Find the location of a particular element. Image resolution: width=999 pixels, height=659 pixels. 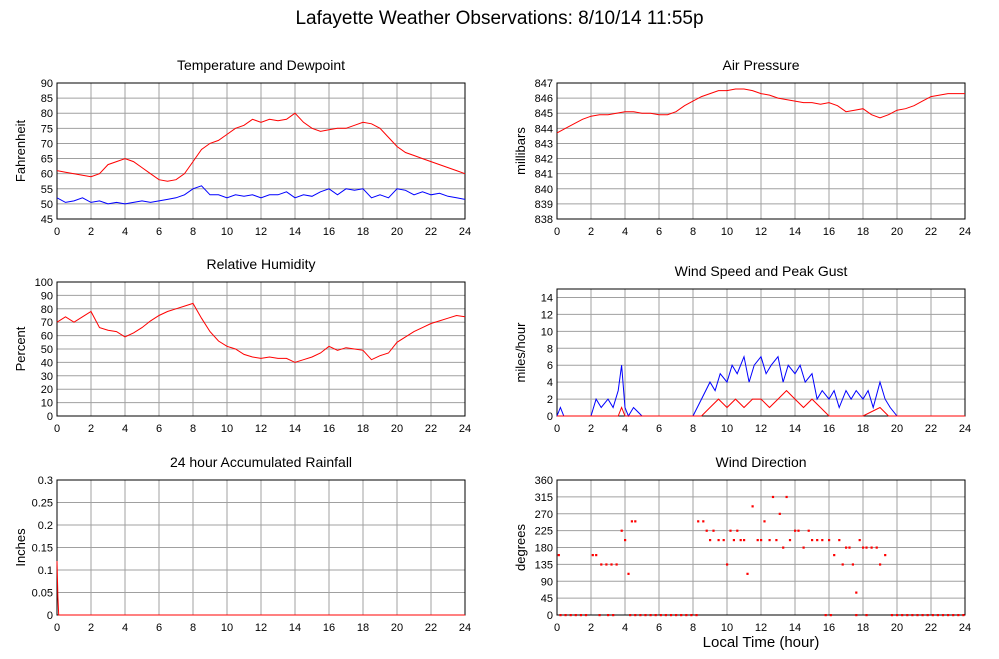

y-tick-label: 0.25 is located at coordinates (42, 504).